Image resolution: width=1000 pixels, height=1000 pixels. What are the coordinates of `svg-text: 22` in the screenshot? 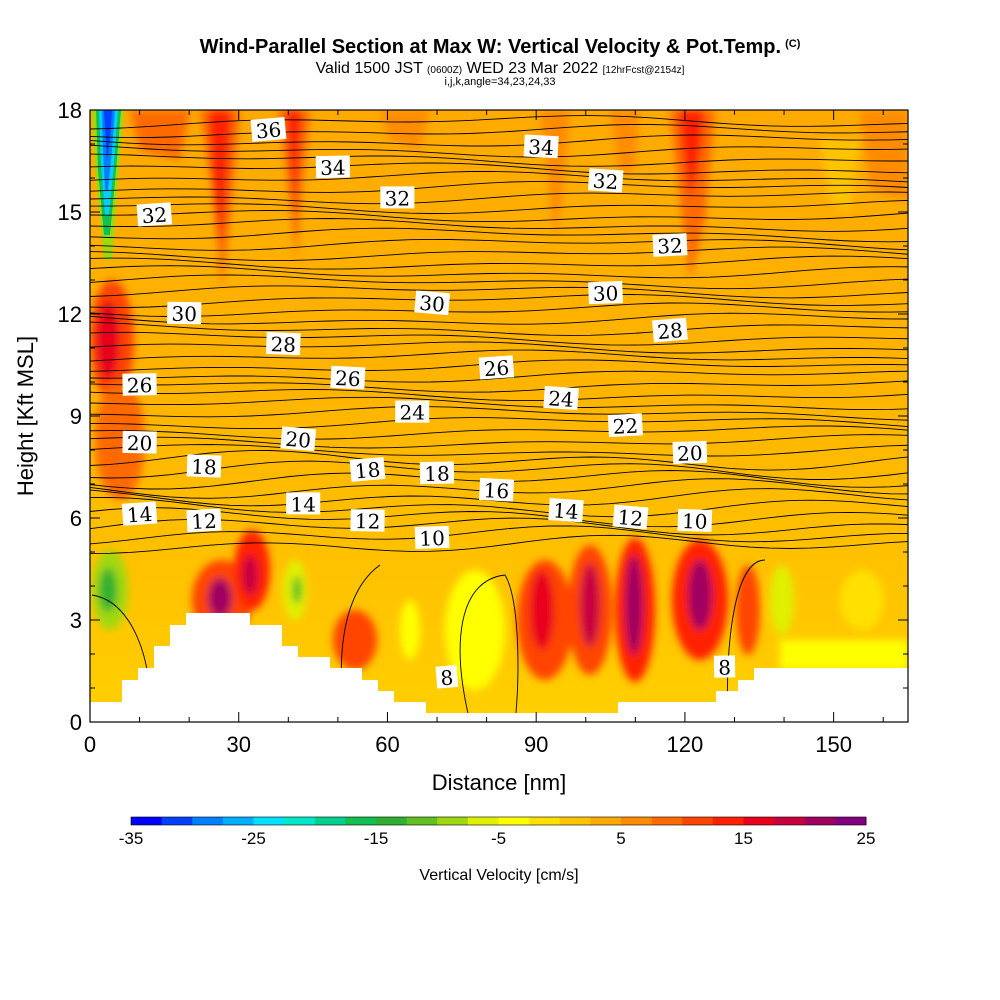 It's located at (625, 426).